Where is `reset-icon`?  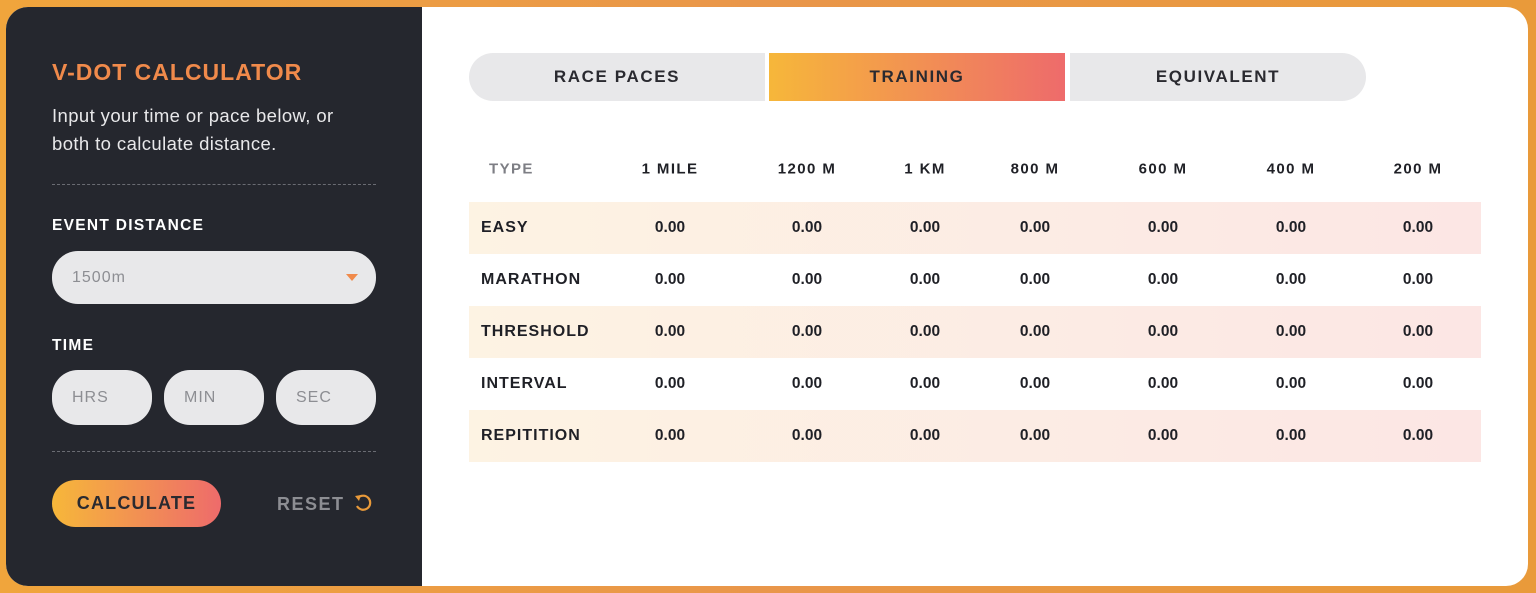
reset-icon is located at coordinates (363, 502).